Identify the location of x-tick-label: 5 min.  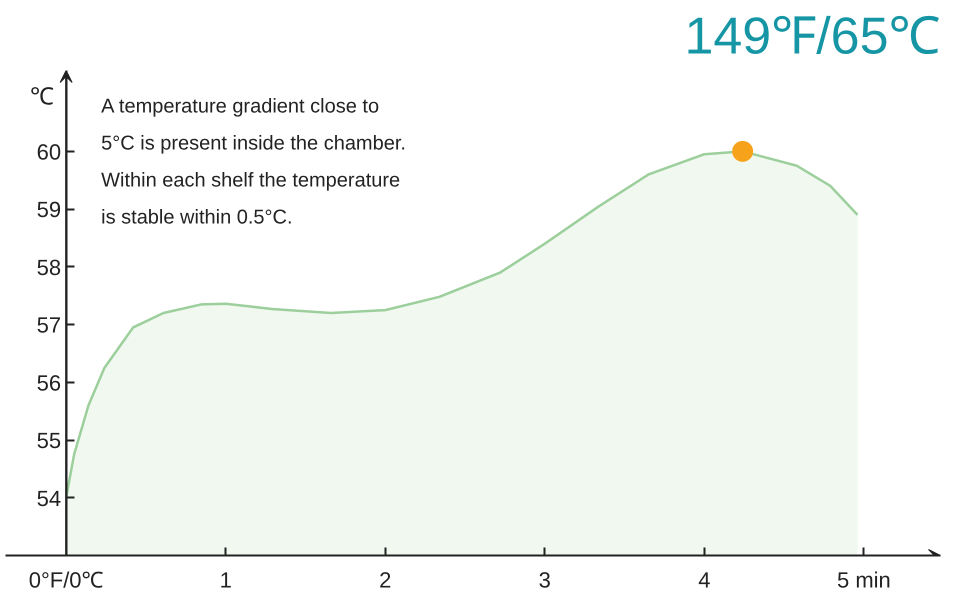
(864, 580).